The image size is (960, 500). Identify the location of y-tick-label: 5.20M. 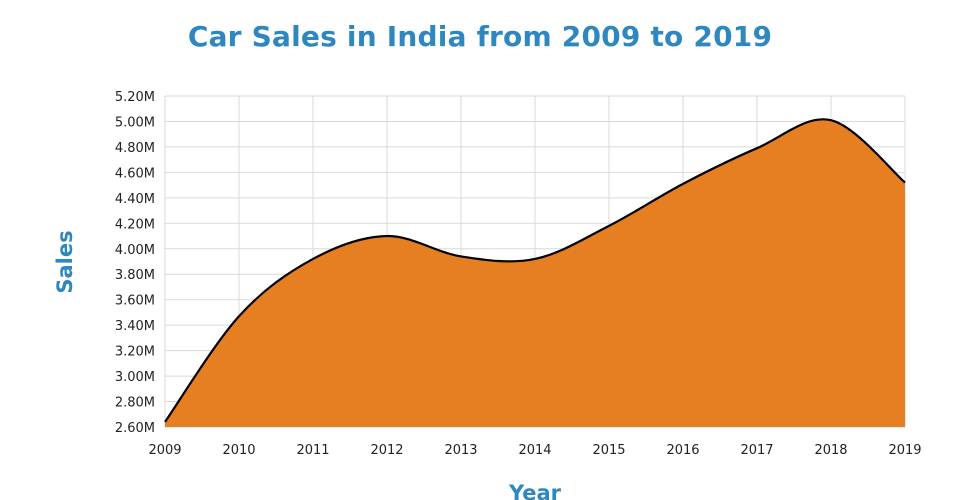
(135, 97).